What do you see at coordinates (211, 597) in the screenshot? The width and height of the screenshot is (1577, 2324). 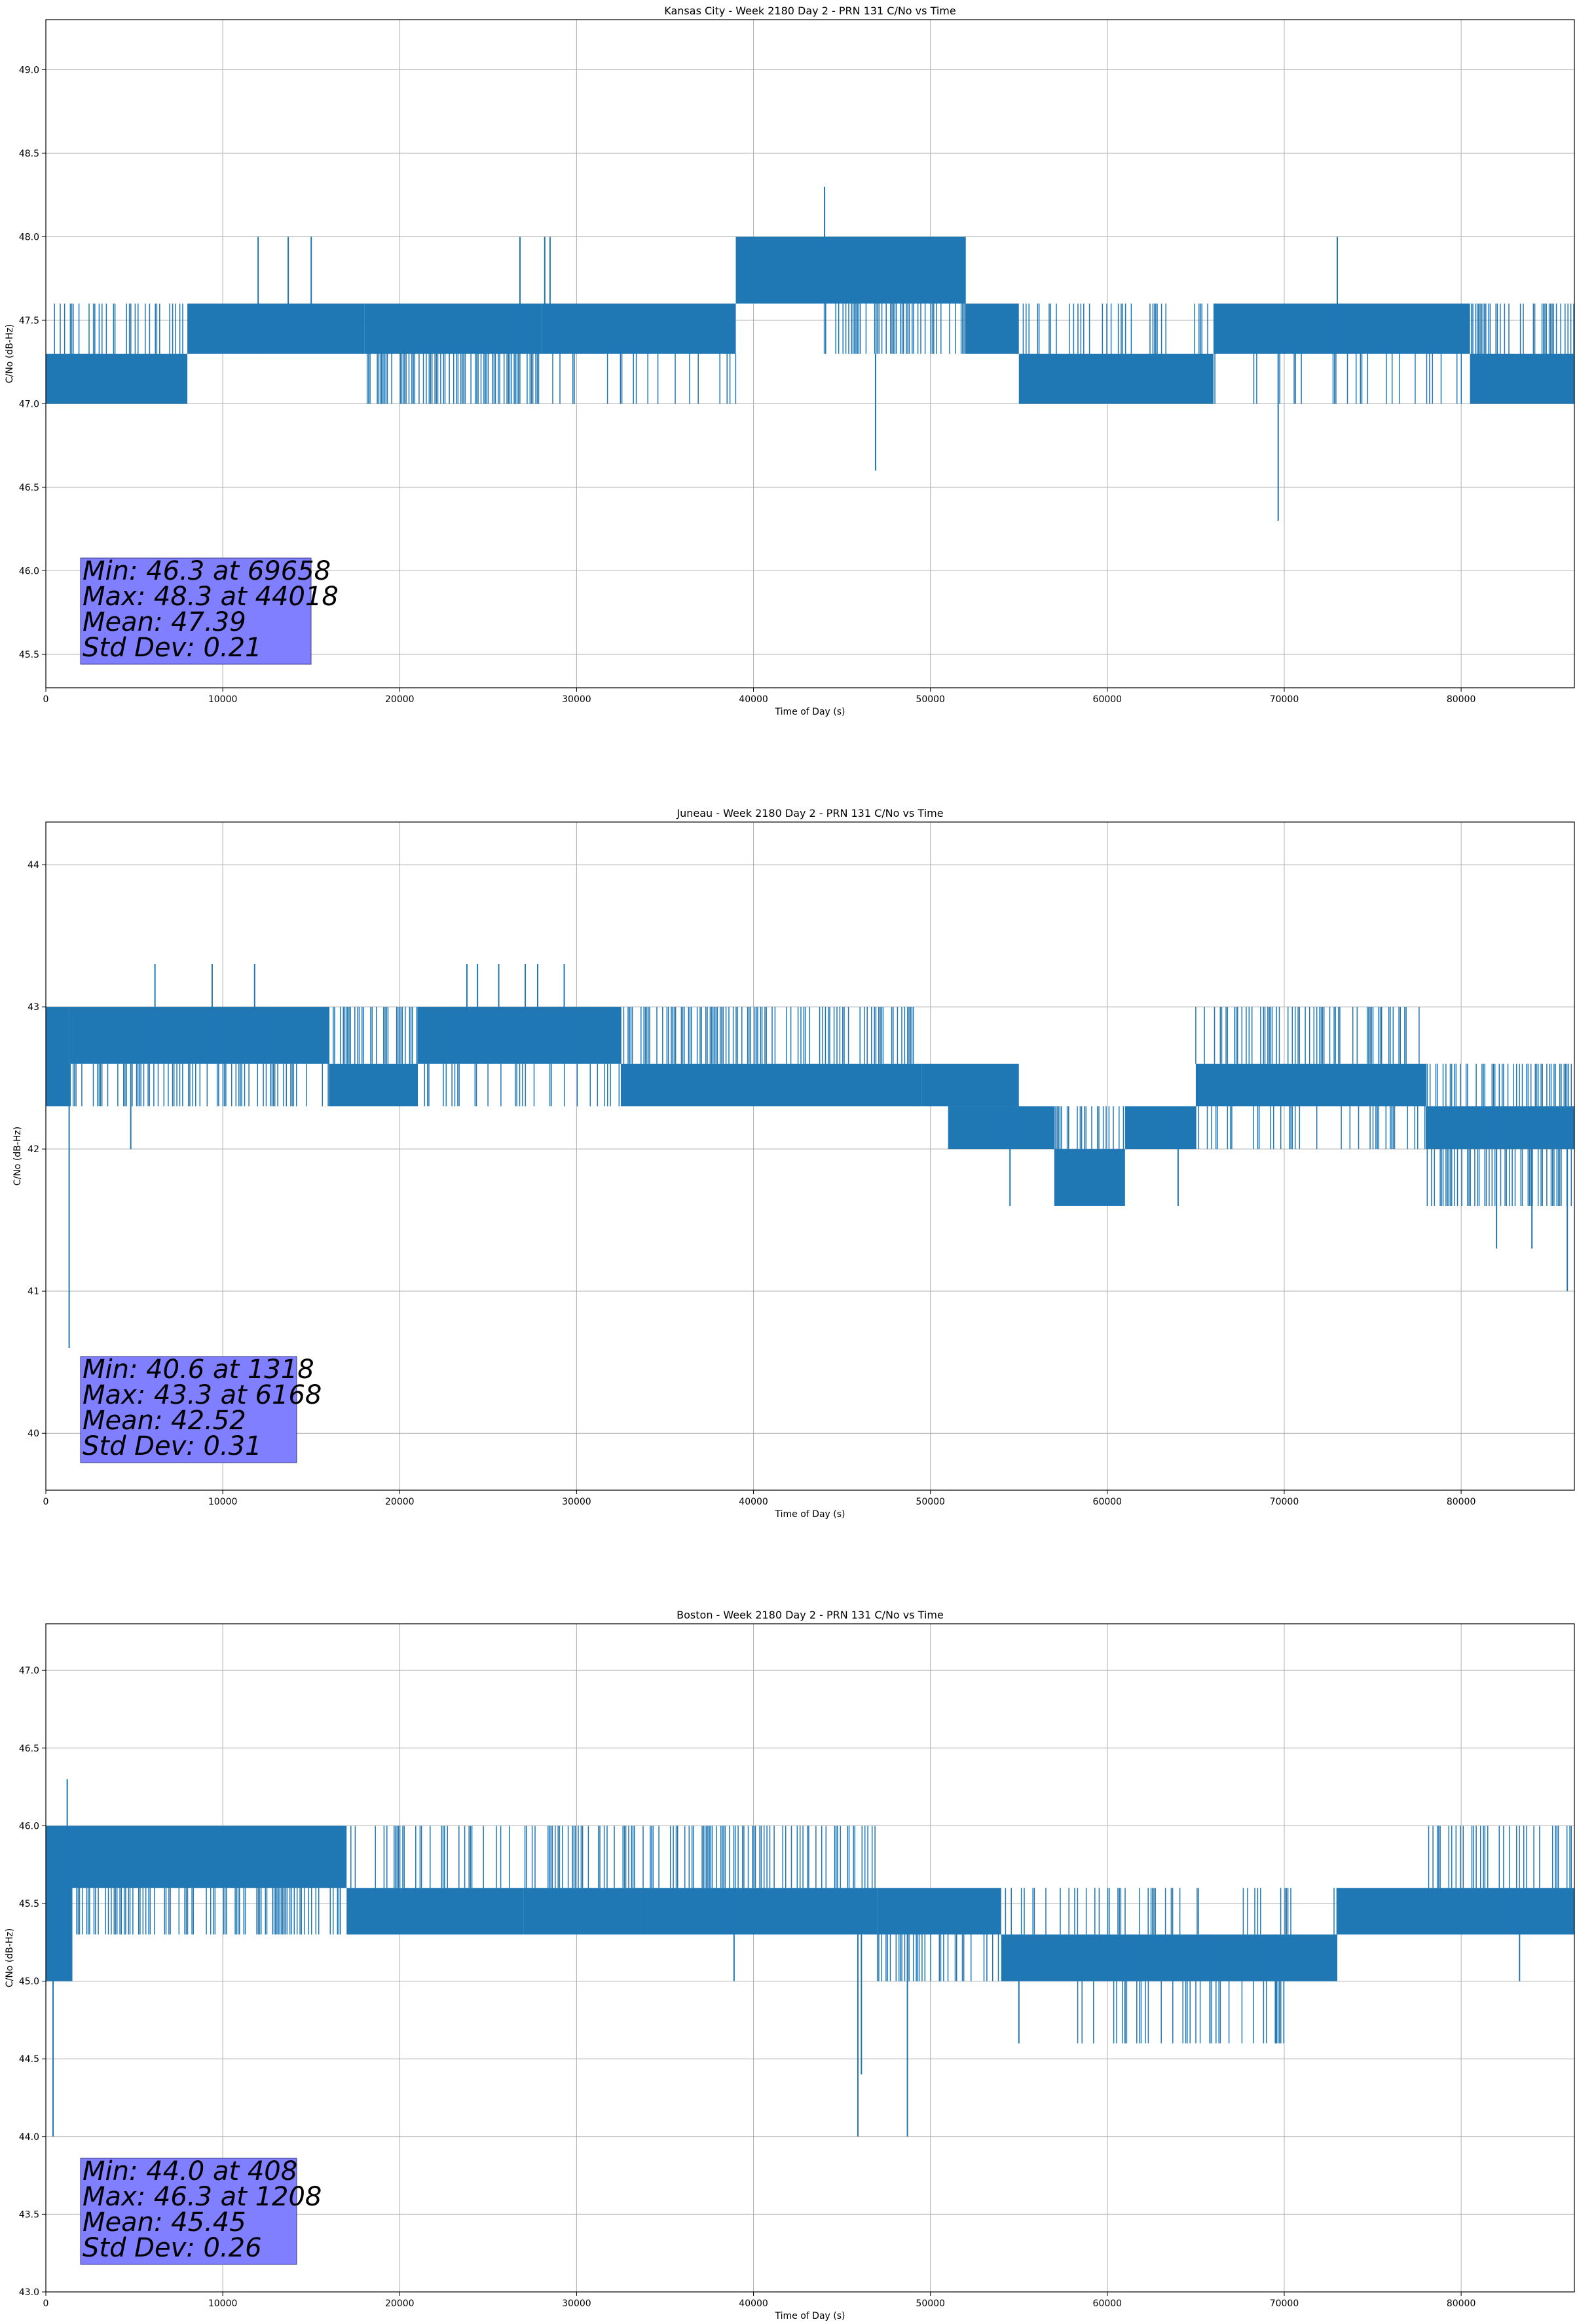 I see `stats-max: Max: 48.3 at 44018` at bounding box center [211, 597].